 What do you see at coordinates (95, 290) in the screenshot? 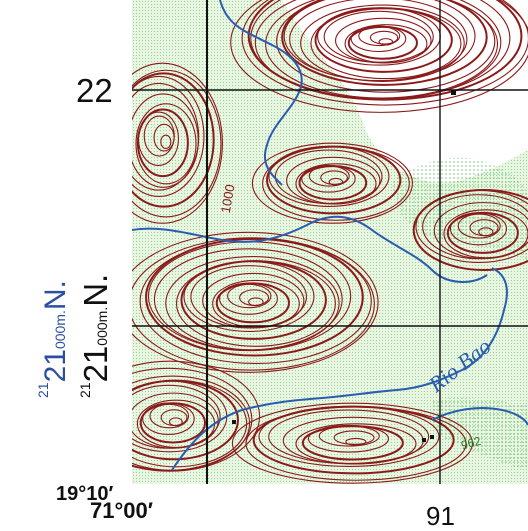
I see `northing-suffix: N.` at bounding box center [95, 290].